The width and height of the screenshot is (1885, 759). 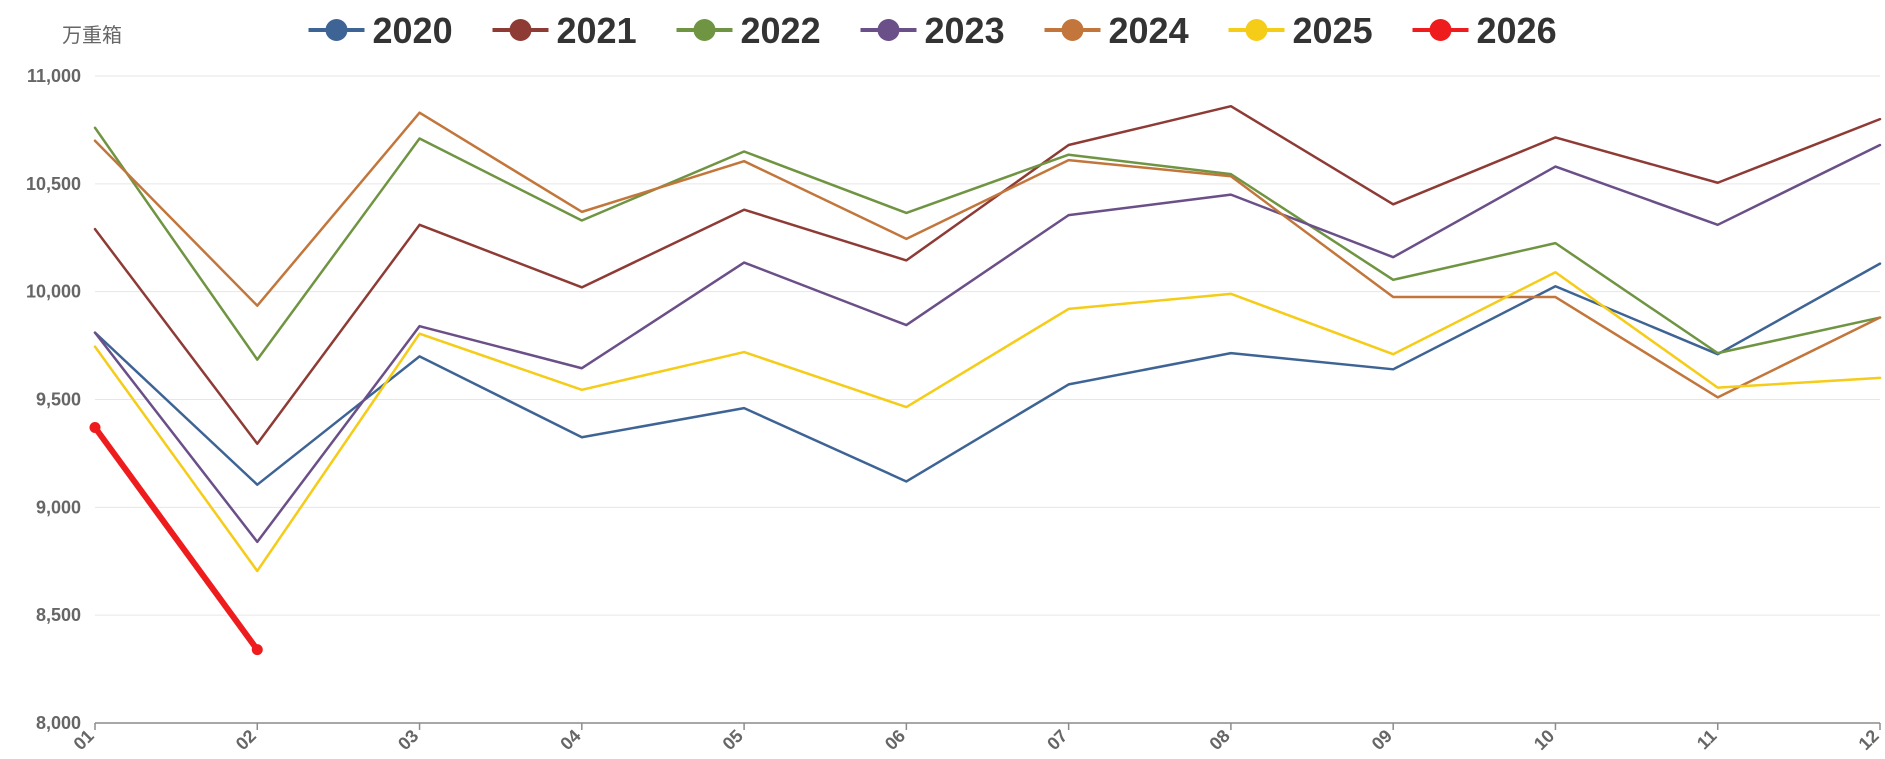 I want to click on legend: 2020 2021 2022 2023 2024 2025 2026, so click(x=932, y=30).